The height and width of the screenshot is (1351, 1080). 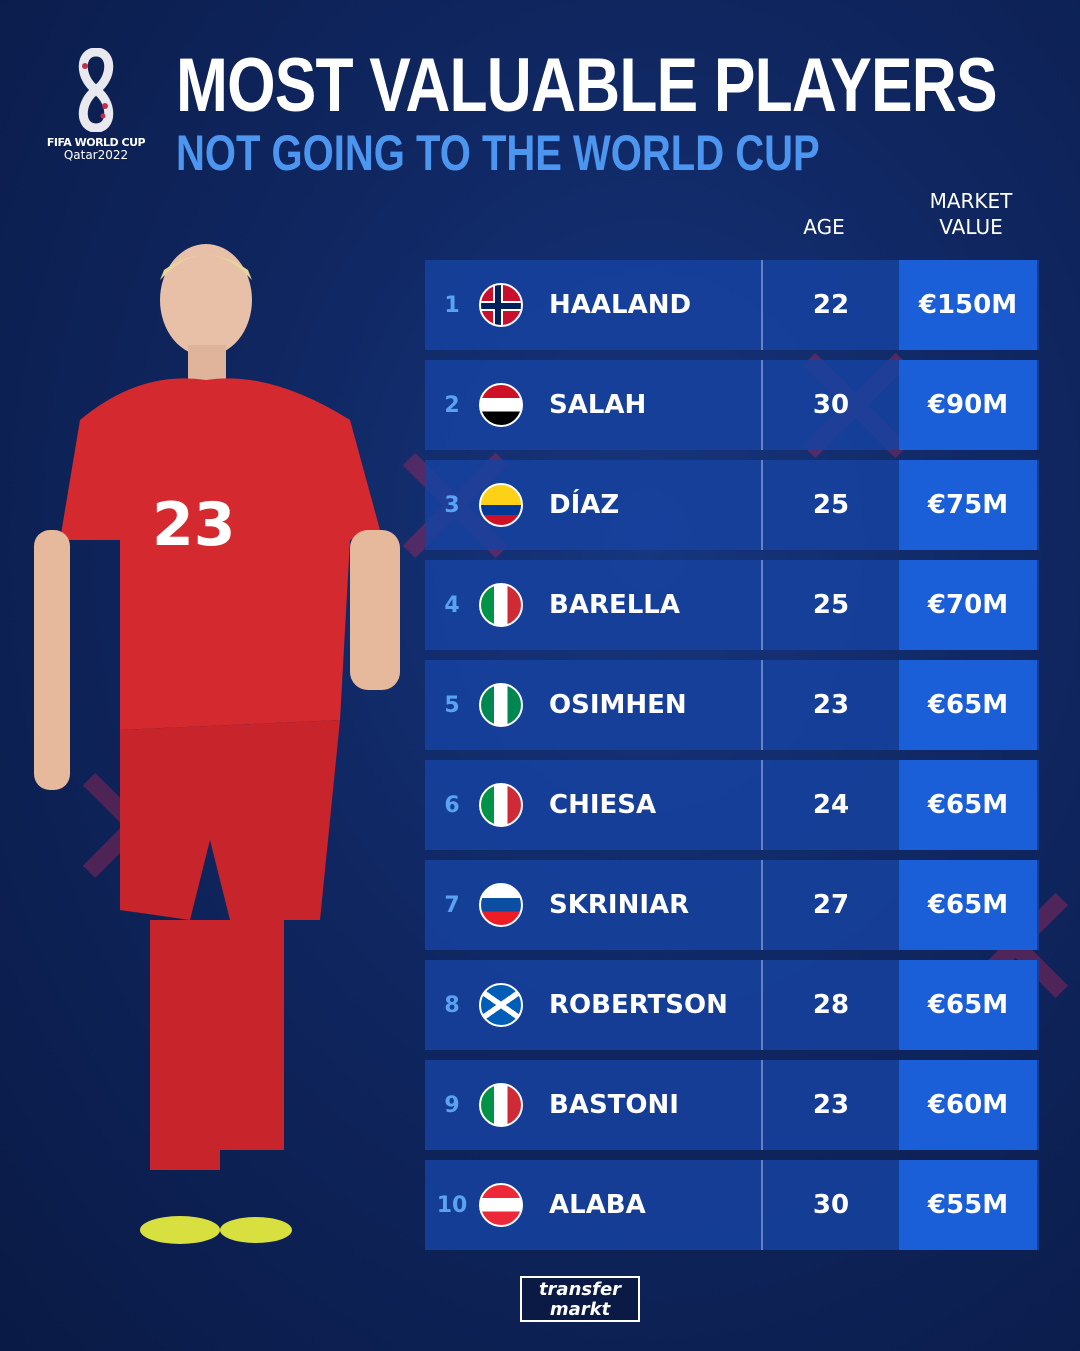 I want to click on market-value: €70M, so click(x=968, y=605).